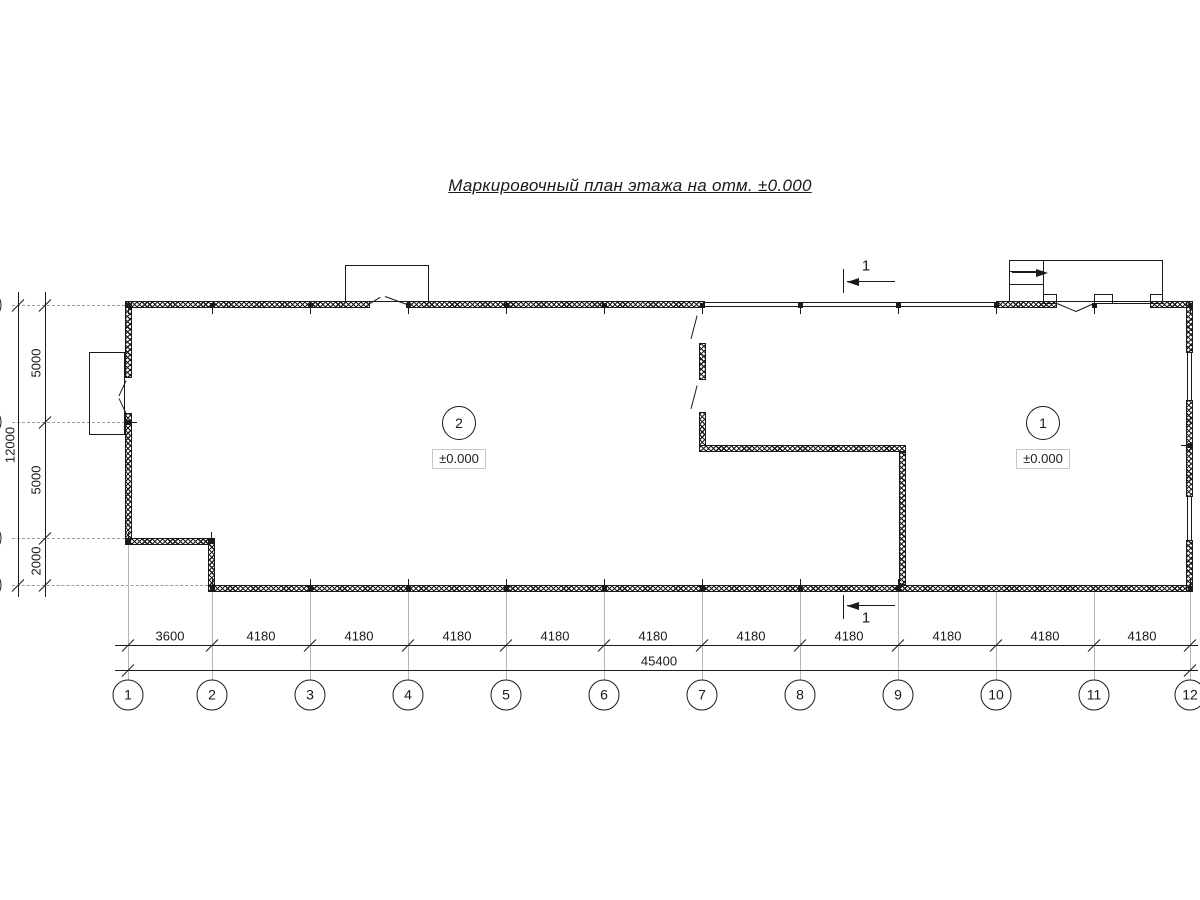 The image size is (1200, 900). Describe the element at coordinates (170, 636) in the screenshot. I see `dimension-label: 3600` at that location.